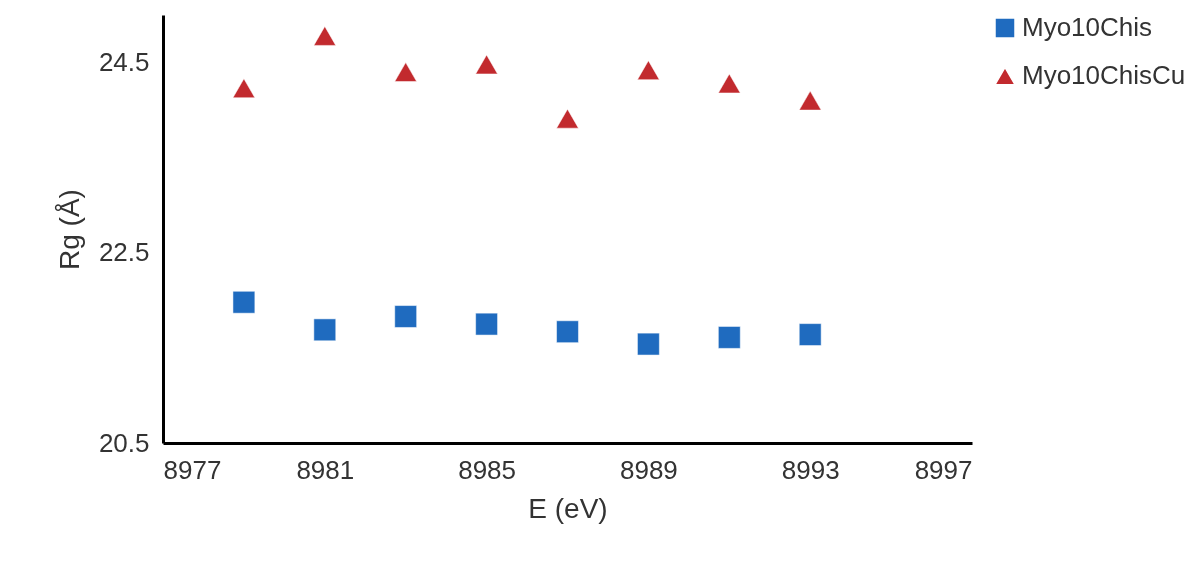 The image size is (1195, 563). Describe the element at coordinates (810, 469) in the screenshot. I see `x-tick-label: 8993` at that location.